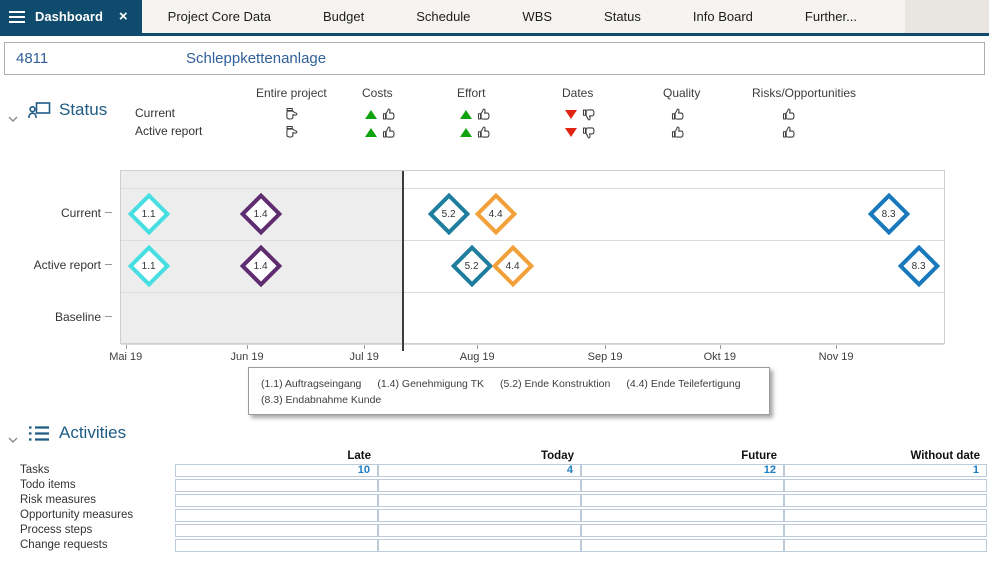 The height and width of the screenshot is (563, 989). Describe the element at coordinates (309, 132) in the screenshot. I see `status-entire-project-active-report` at that location.